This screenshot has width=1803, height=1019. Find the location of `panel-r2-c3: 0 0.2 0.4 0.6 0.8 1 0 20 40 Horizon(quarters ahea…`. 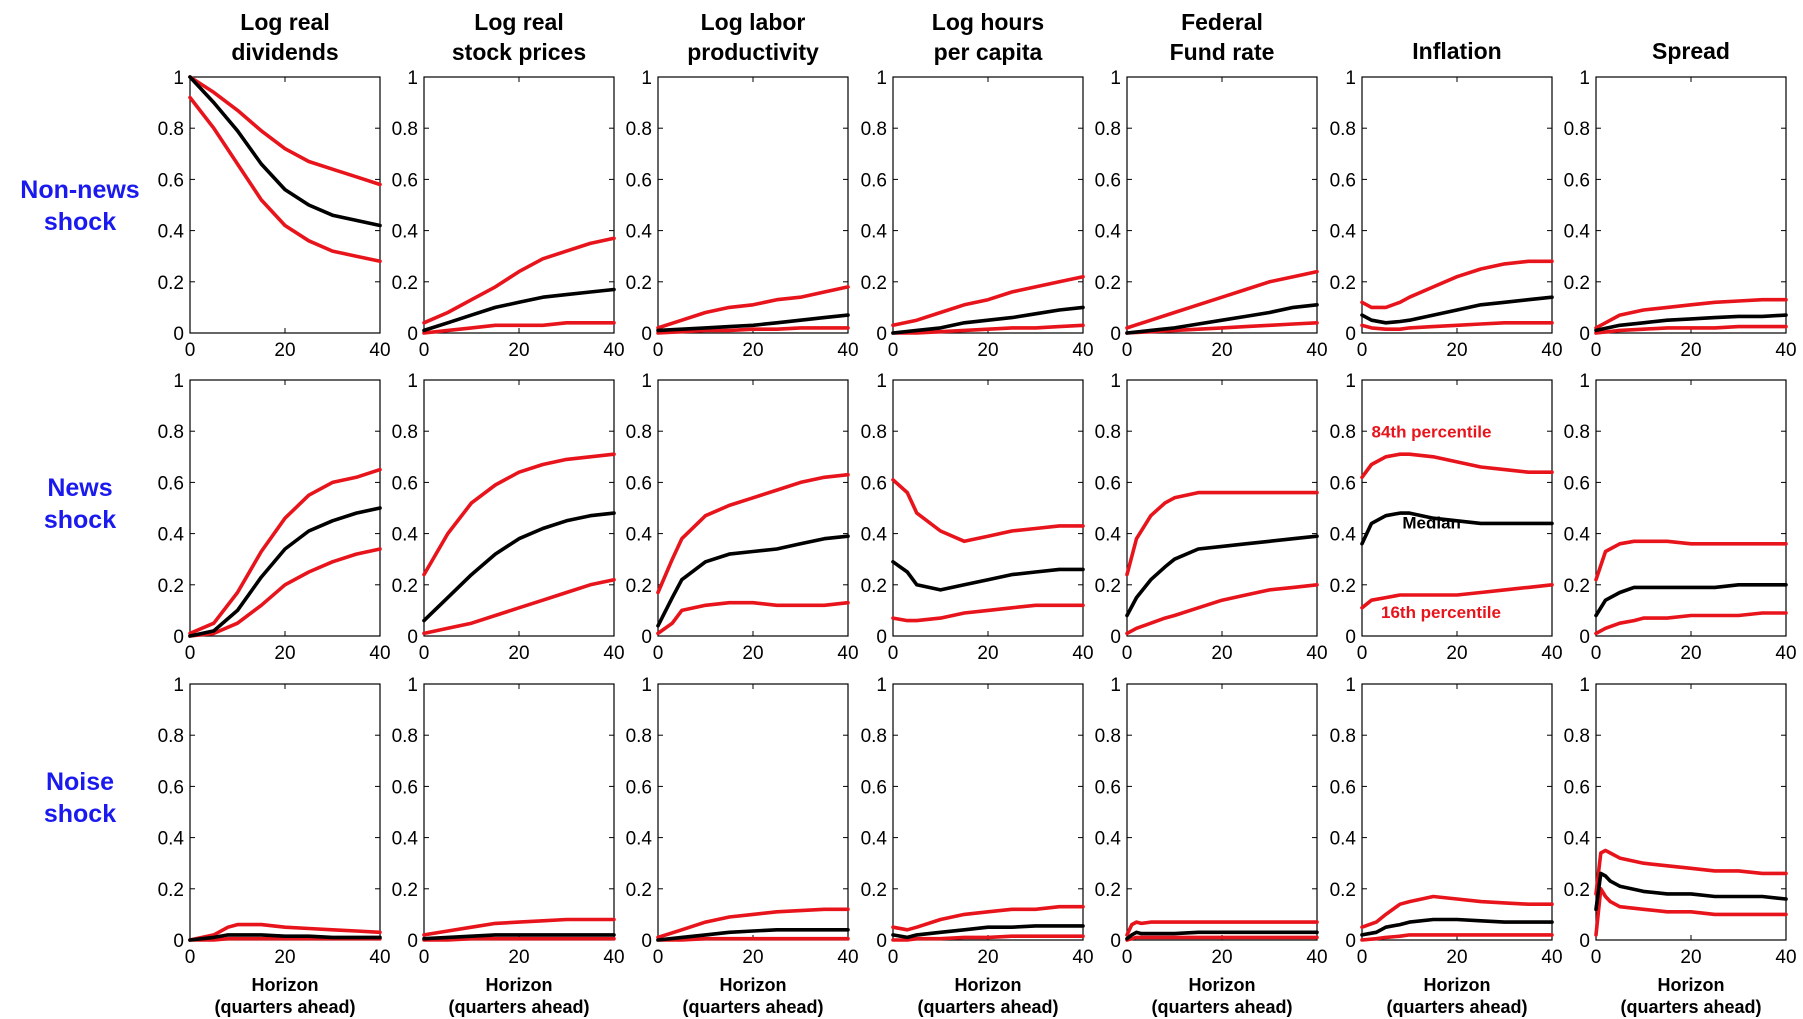

panel-r2-c3: 0 0.2 0.4 0.6 0.8 1 0 20 40 Horizon(quarters ahea… is located at coordinates (977, 846).